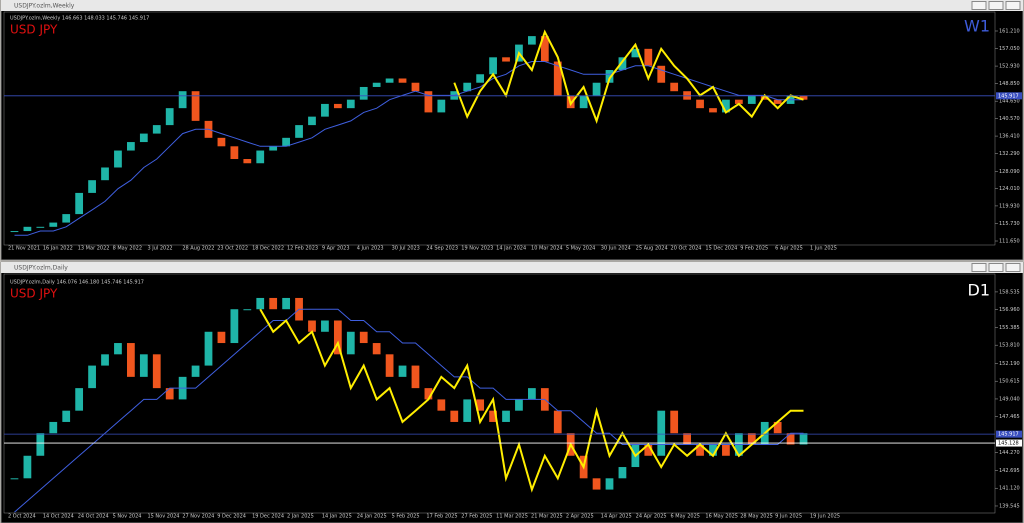 The height and width of the screenshot is (523, 1024). What do you see at coordinates (580, 249) in the screenshot?
I see `x-tick-label: 5 May 2024` at bounding box center [580, 249].